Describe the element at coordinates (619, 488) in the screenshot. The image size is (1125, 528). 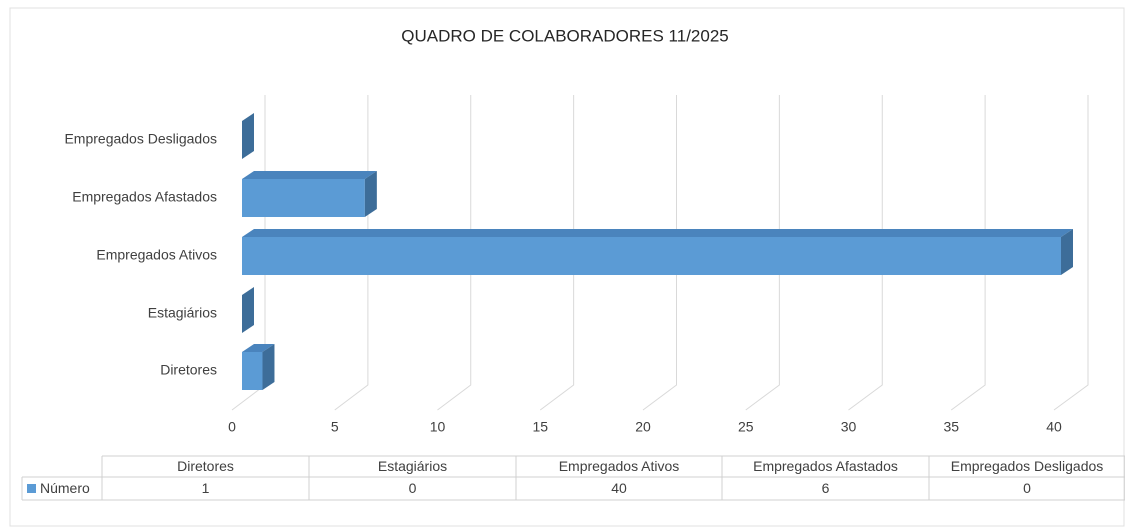
I see `table-value: 40` at that location.